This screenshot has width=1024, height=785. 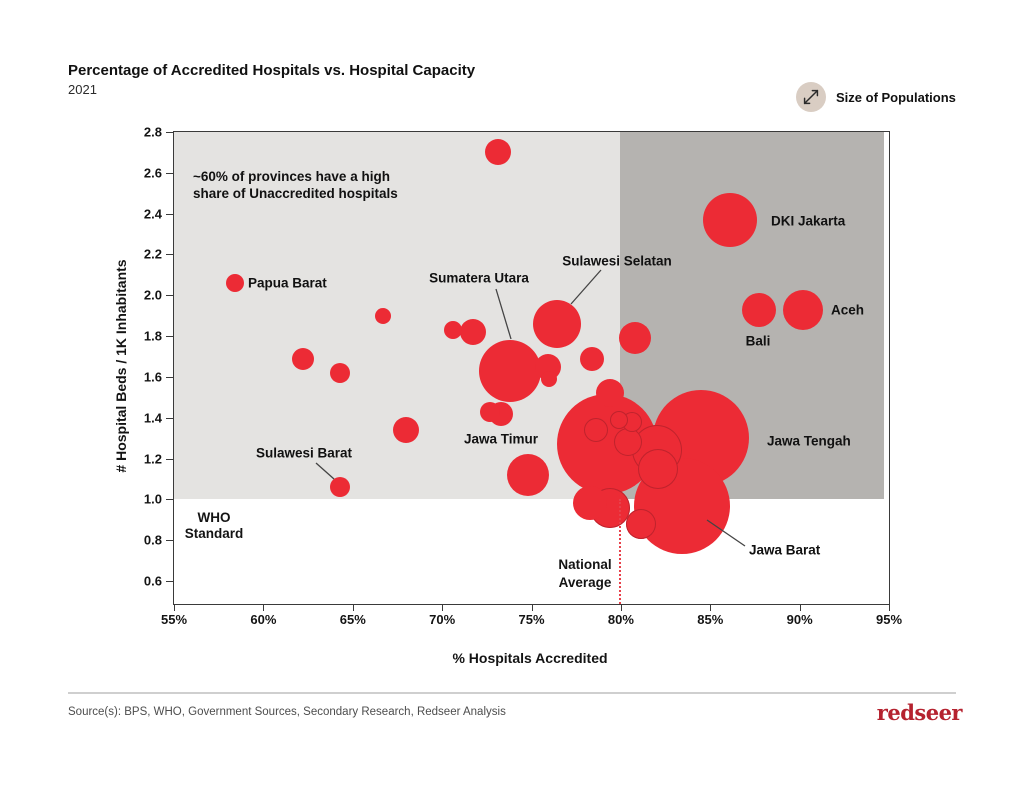 What do you see at coordinates (295, 193) in the screenshot?
I see `annotation-line-2: share of Unaccredited hospitals` at bounding box center [295, 193].